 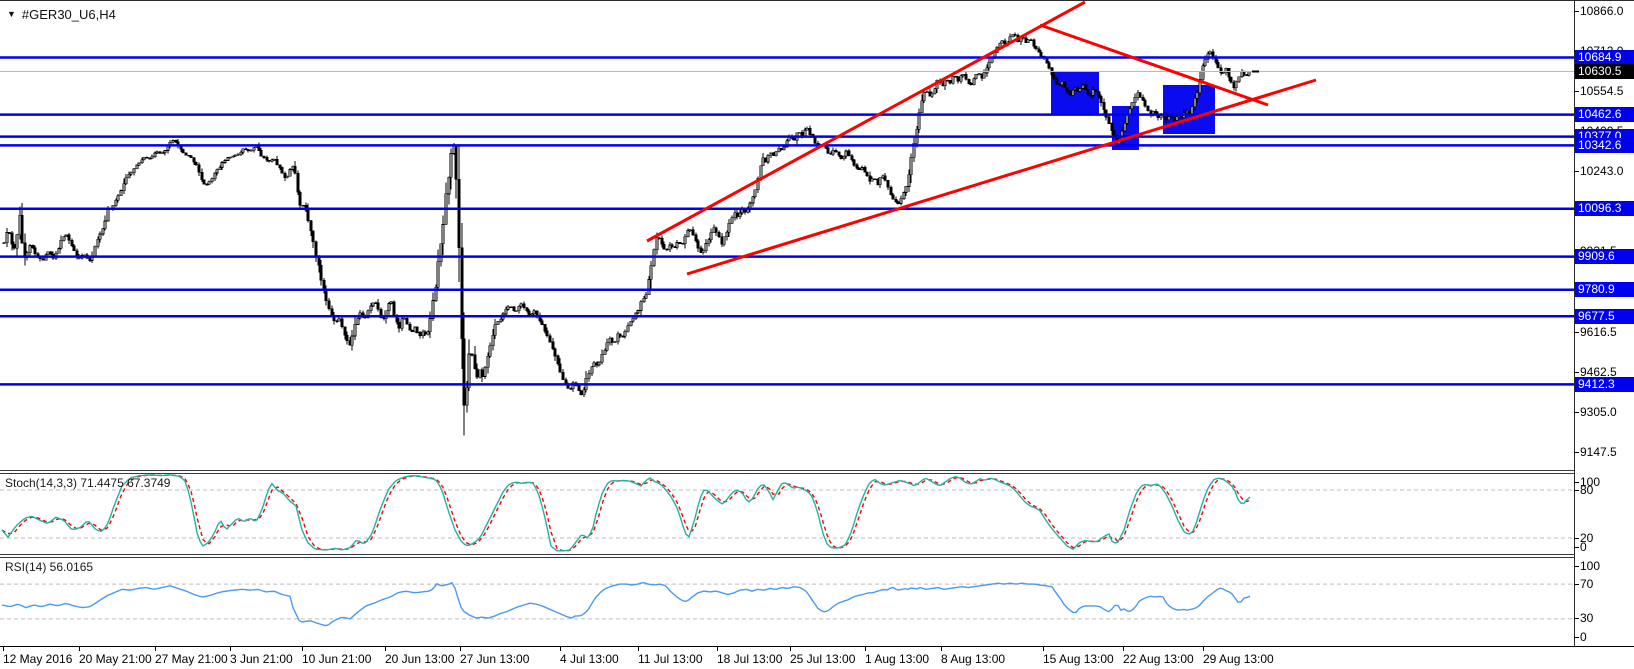 I want to click on time-axis-label: 3 Jun 21:00, so click(x=261, y=659).